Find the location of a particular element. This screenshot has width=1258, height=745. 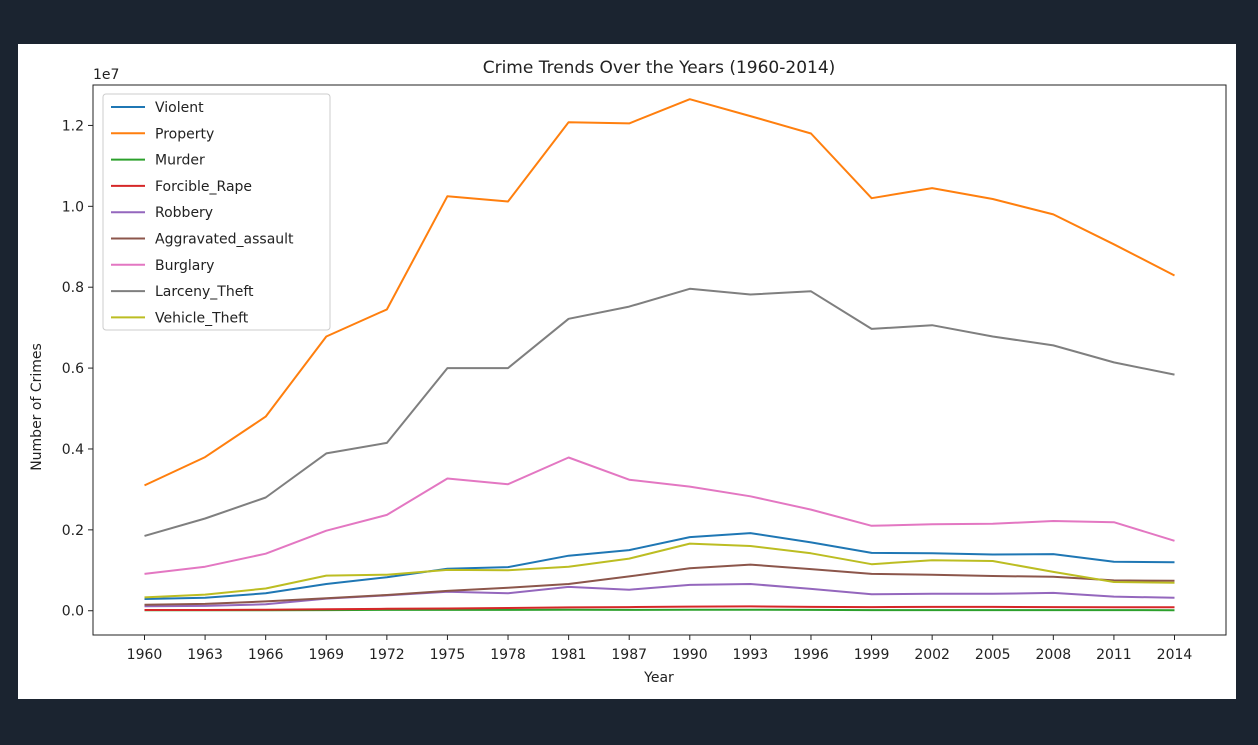

series-line-vehicle-theft is located at coordinates (659, 570).